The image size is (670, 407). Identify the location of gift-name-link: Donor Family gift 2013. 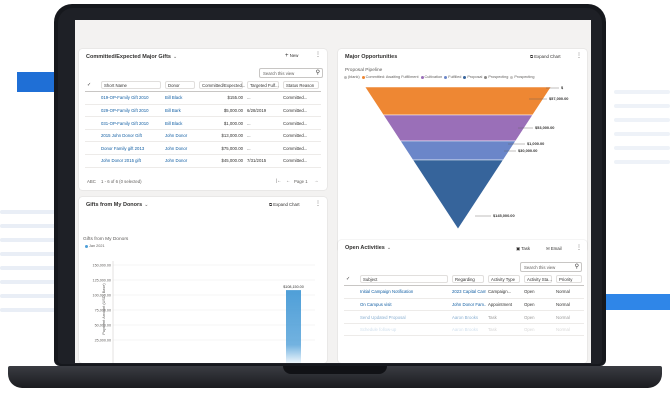
(131, 148).